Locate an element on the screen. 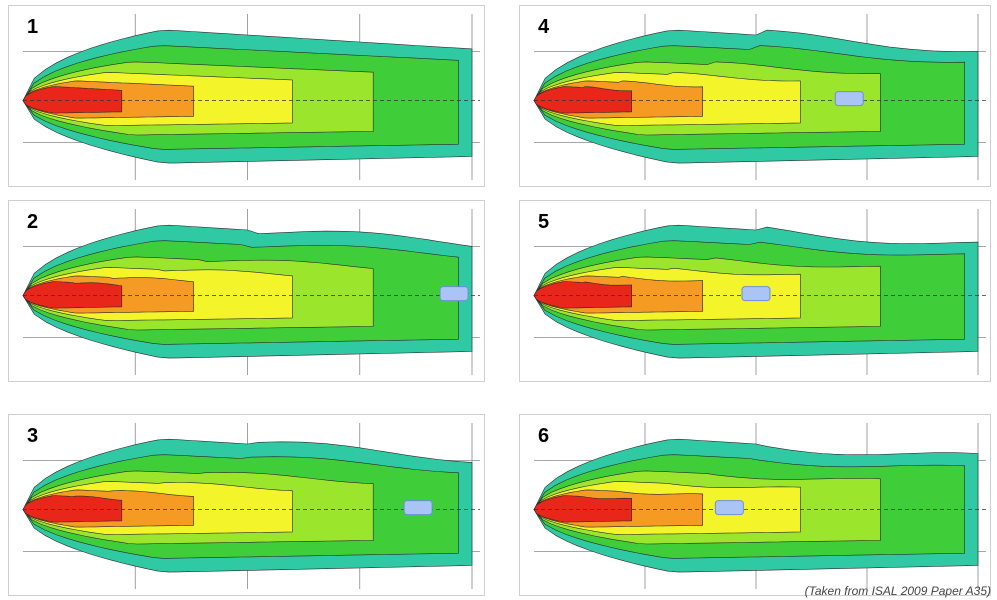 This screenshot has width=997, height=600. panel-1: 1 is located at coordinates (246, 96).